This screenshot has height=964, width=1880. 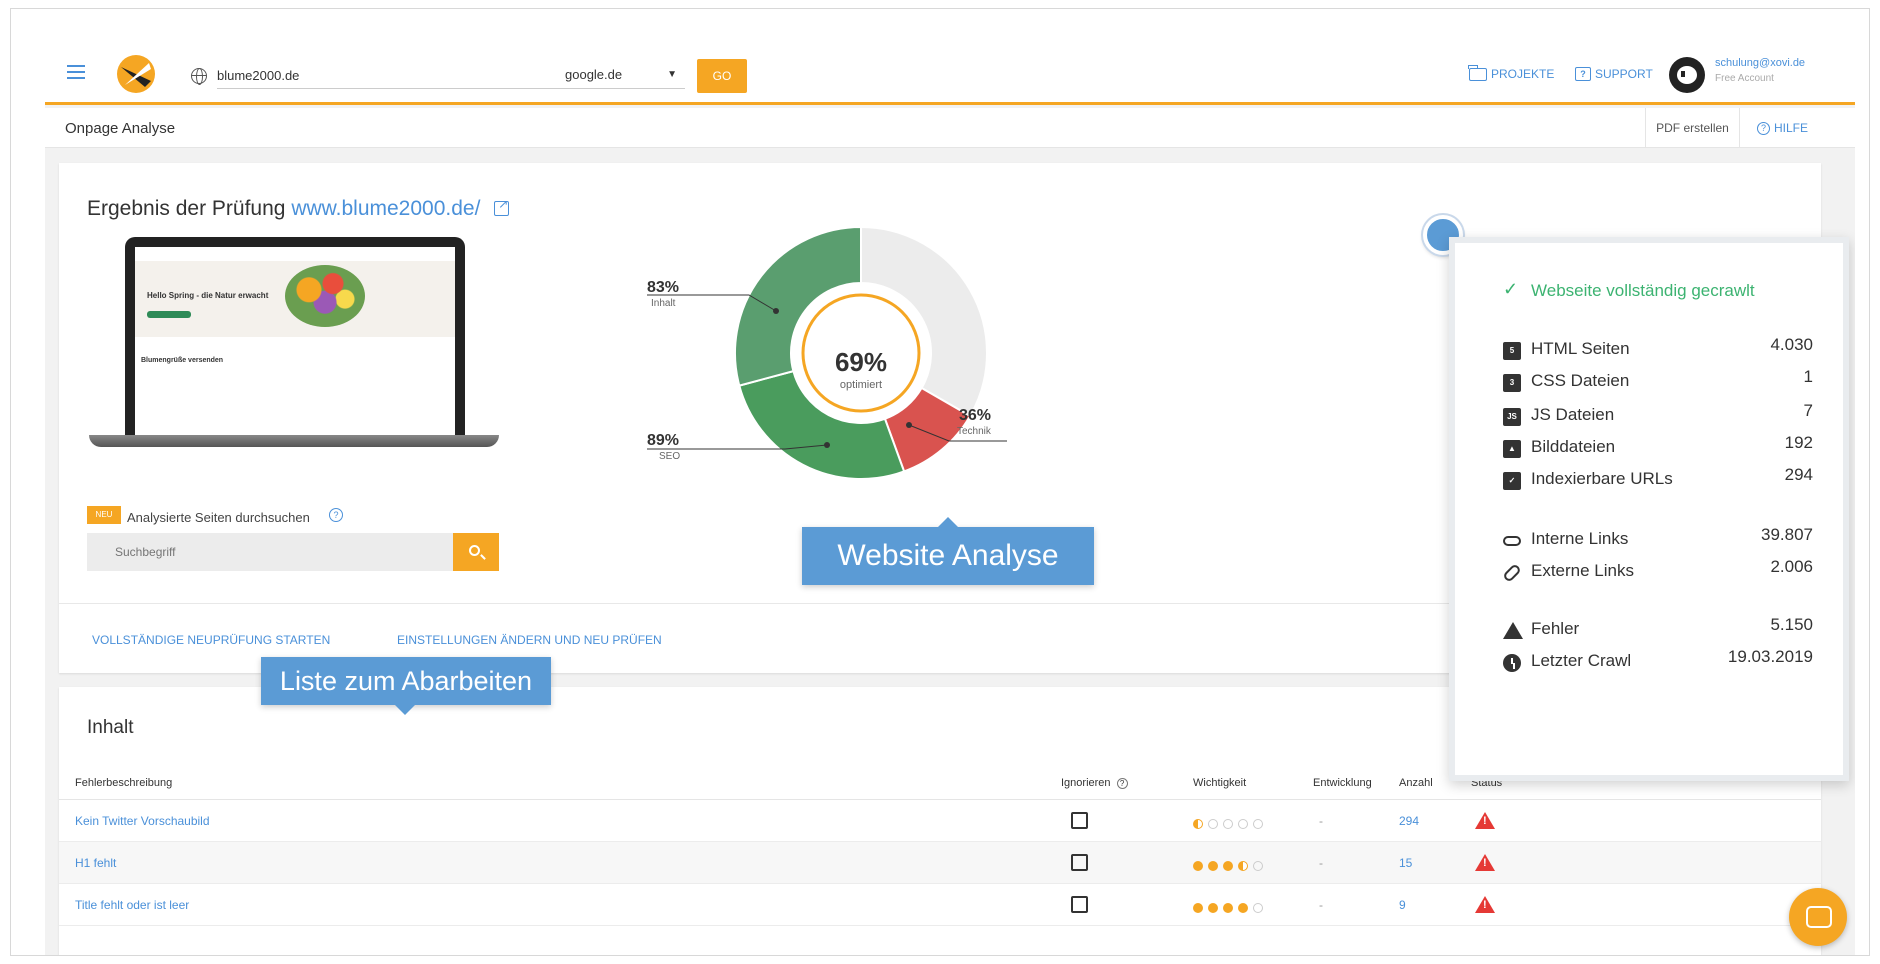 What do you see at coordinates (1658, 349) in the screenshot?
I see `stat-row: 5 HTML Seiten 4.030` at bounding box center [1658, 349].